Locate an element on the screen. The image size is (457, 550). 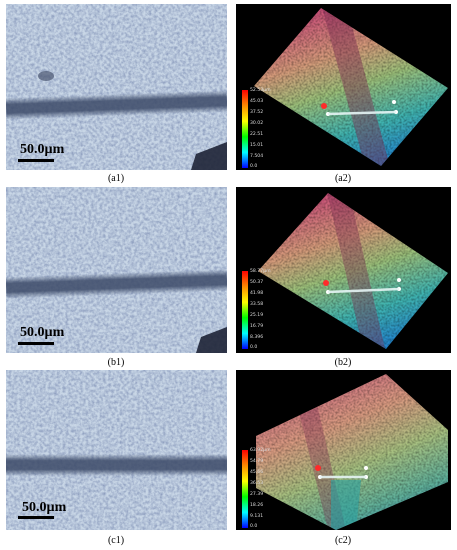
scale-bar-c1 is located at coordinates (36, 517).